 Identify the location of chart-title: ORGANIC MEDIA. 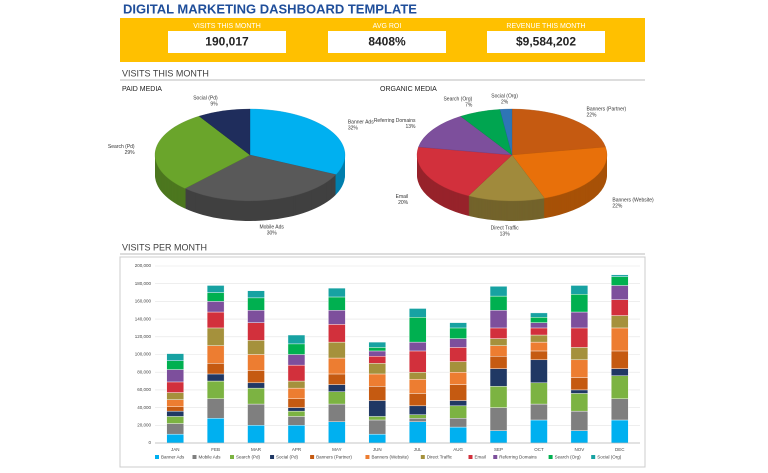
(408, 89).